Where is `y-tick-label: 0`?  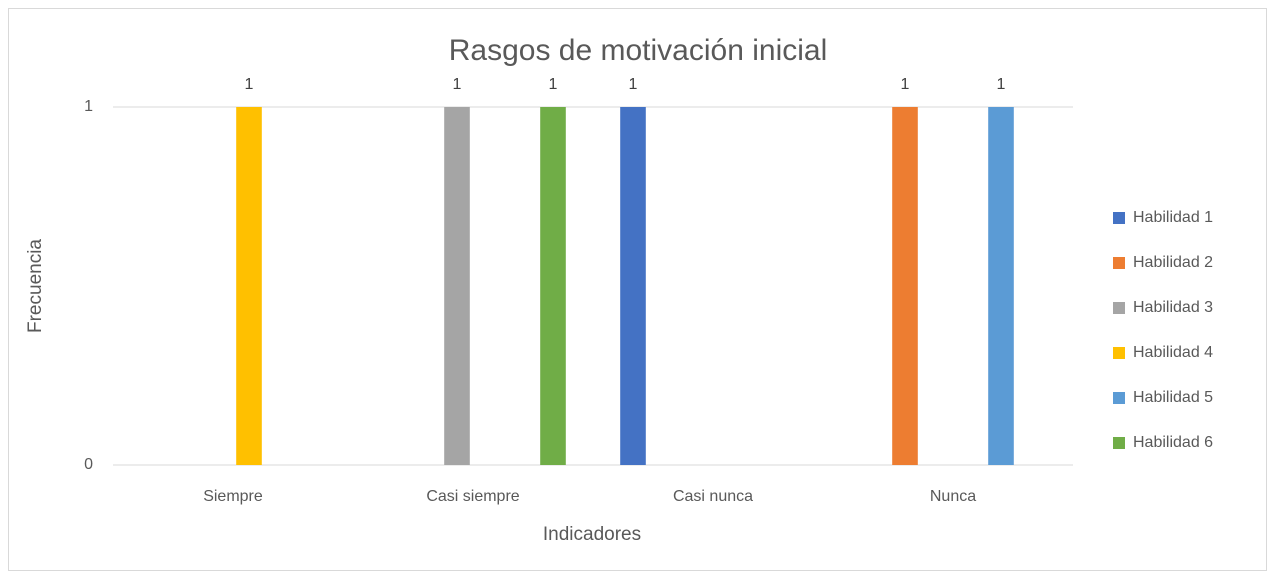
y-tick-label: 0 is located at coordinates (88, 464).